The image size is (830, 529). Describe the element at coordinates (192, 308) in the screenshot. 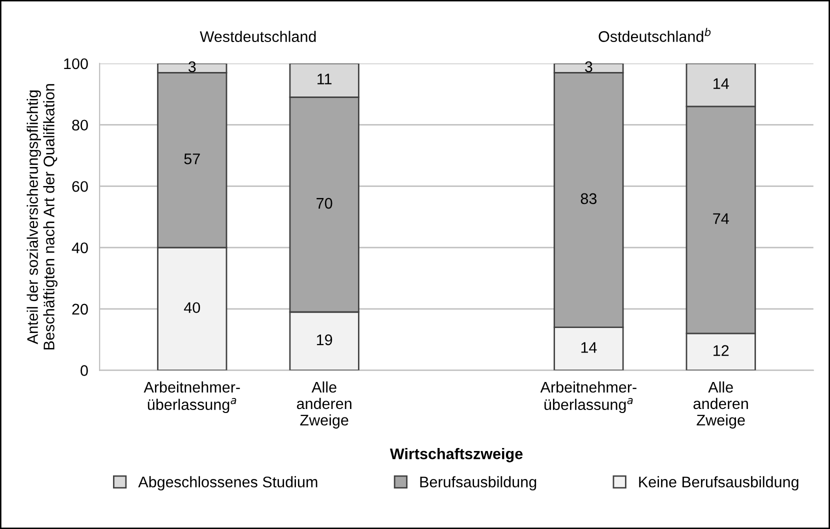

I see `data-label: 40` at that location.